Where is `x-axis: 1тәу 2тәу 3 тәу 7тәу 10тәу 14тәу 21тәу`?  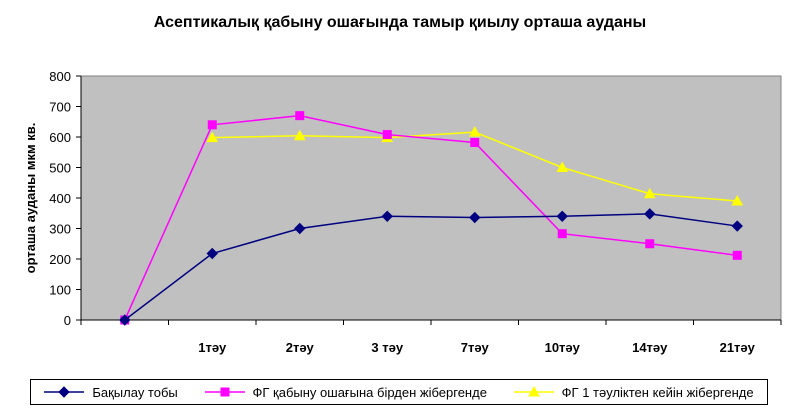 x-axis: 1тәу 2тәу 3 тәу 7тәу 10тәу 14тәу 21тәу is located at coordinates (431, 337).